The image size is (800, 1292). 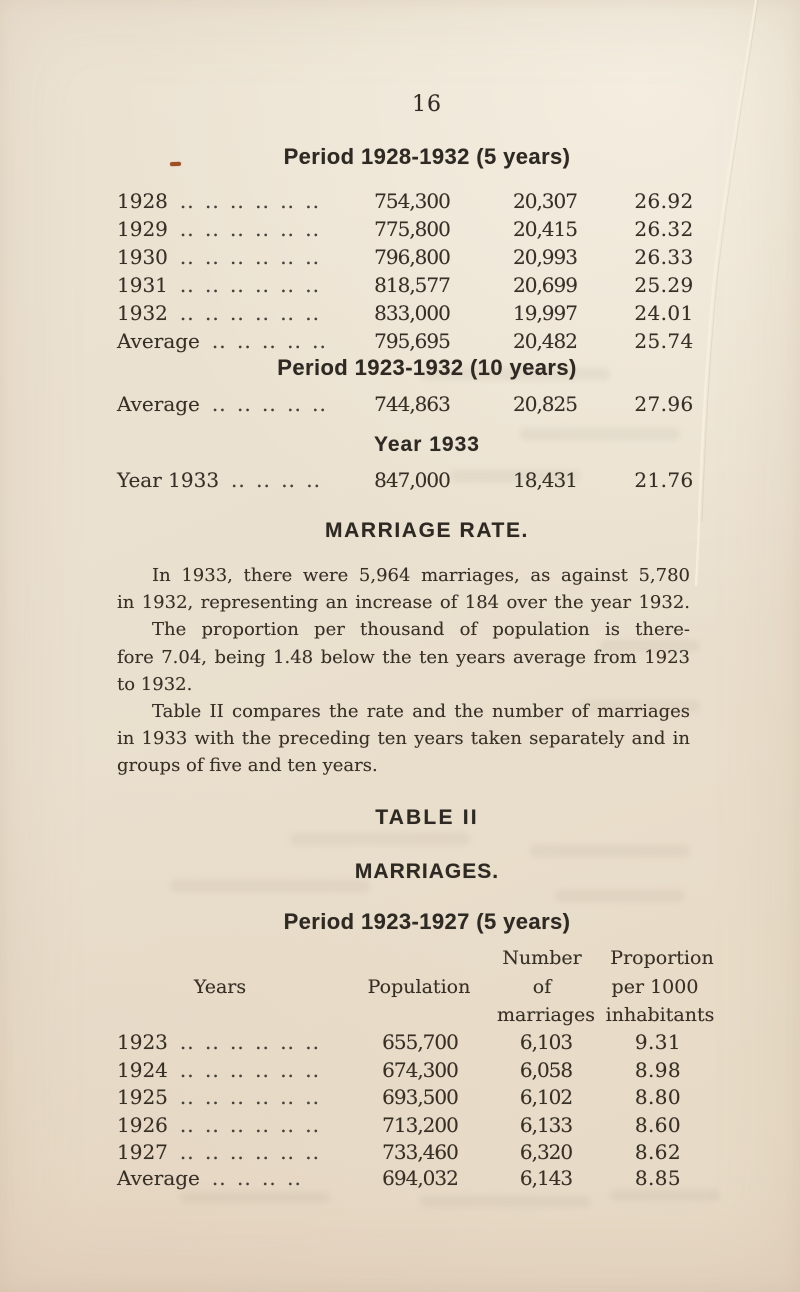 What do you see at coordinates (542, 958) in the screenshot?
I see `column-header-marriages-line1: Number` at bounding box center [542, 958].